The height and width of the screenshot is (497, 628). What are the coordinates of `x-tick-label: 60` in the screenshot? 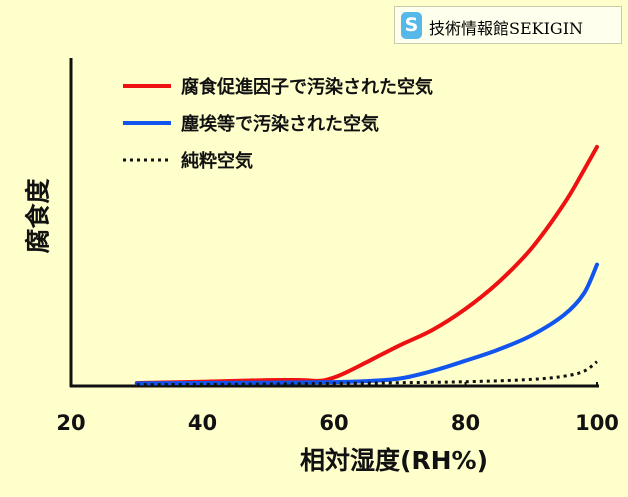 It's located at (333, 423).